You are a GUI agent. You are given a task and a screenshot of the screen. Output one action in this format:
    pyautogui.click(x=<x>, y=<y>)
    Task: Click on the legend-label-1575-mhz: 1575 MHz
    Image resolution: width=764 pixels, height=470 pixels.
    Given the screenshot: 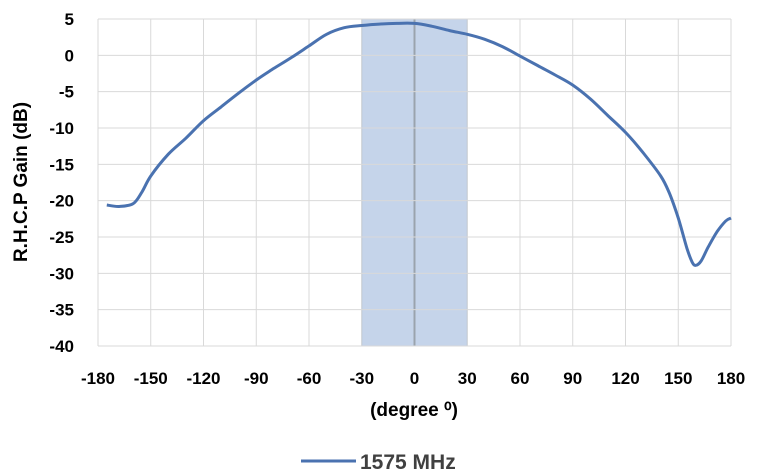 What is the action you would take?
    pyautogui.click(x=408, y=460)
    